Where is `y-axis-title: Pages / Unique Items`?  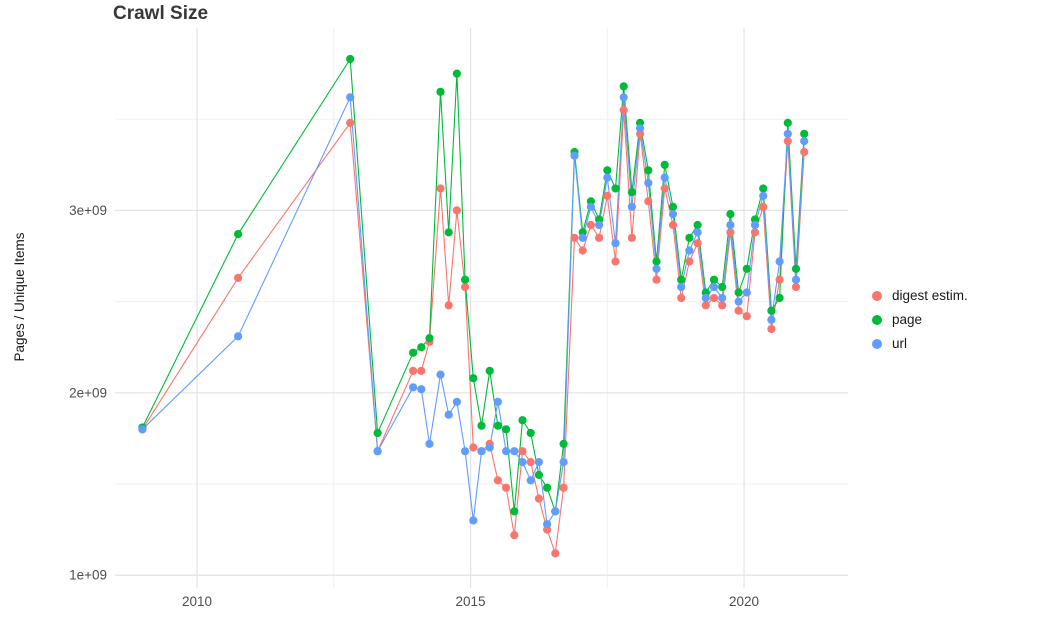 y-axis-title: Pages / Unique Items is located at coordinates (19, 297).